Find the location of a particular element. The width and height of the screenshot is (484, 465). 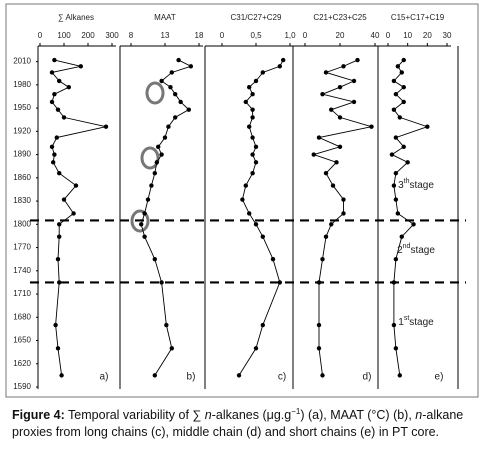

x-tick-label: 20 is located at coordinates (340, 35).